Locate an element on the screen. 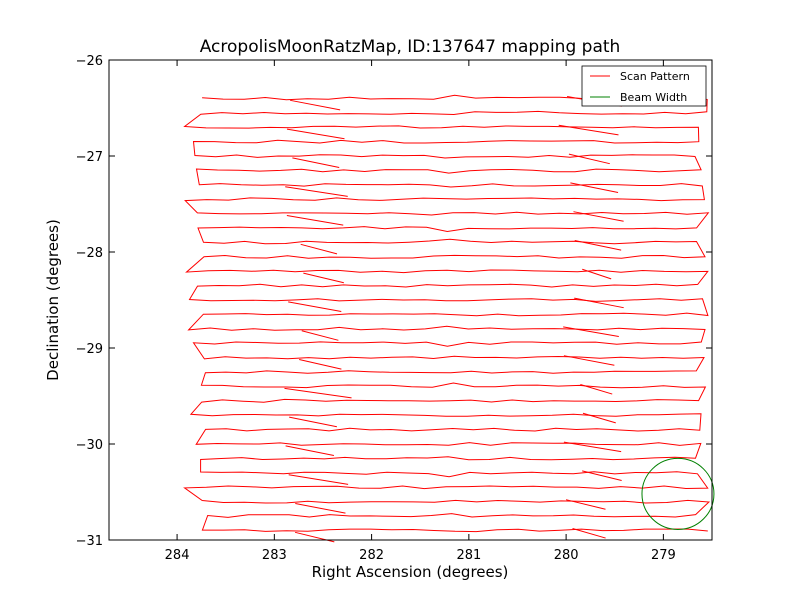 This screenshot has width=800, height=600. y-tick-label: −29 is located at coordinates (89, 349).